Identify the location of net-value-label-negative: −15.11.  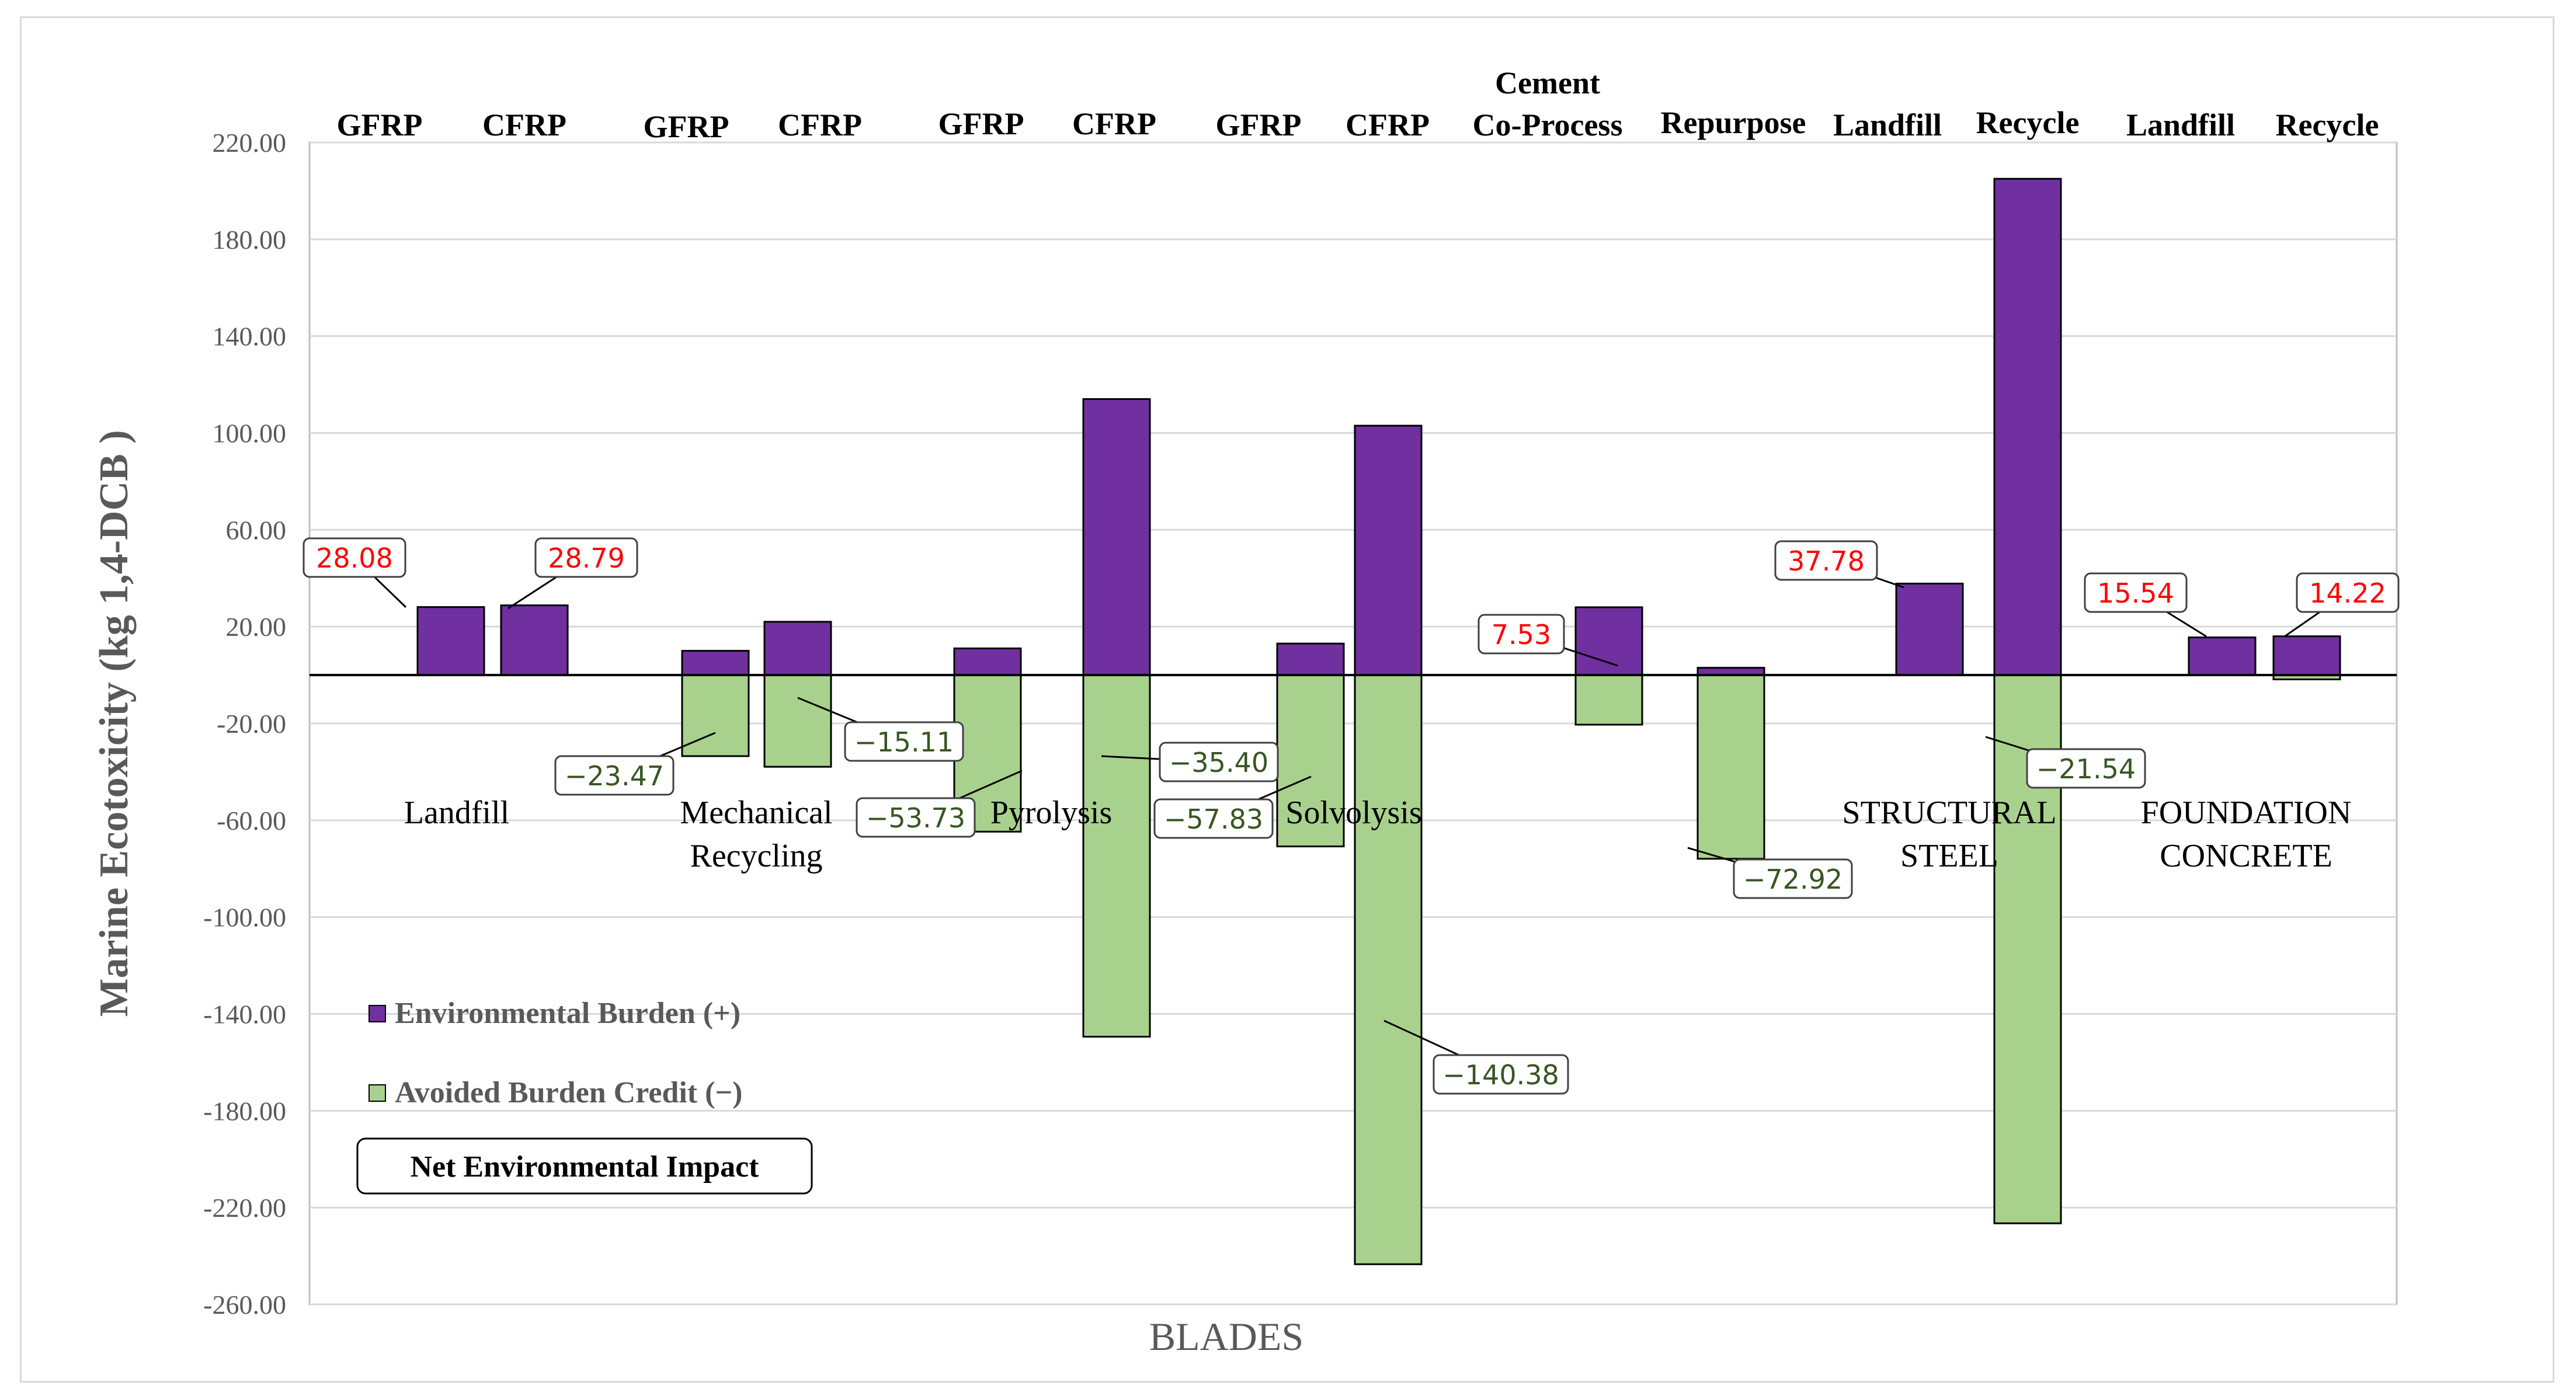
(904, 742).